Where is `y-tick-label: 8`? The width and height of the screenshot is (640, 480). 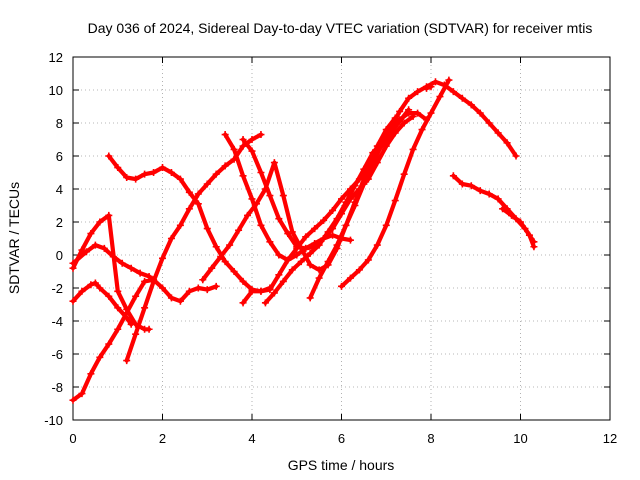
y-tick-label: 8 is located at coordinates (59, 123).